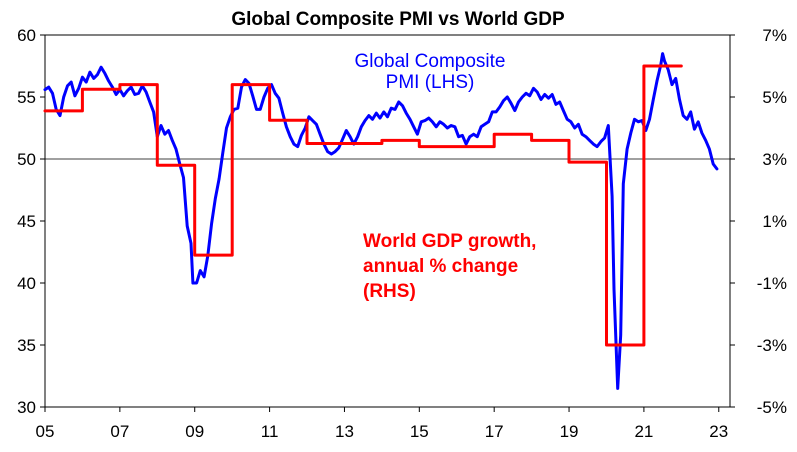  Describe the element at coordinates (389, 291) in the screenshot. I see `gdp-annotation-line: (RHS)` at that location.